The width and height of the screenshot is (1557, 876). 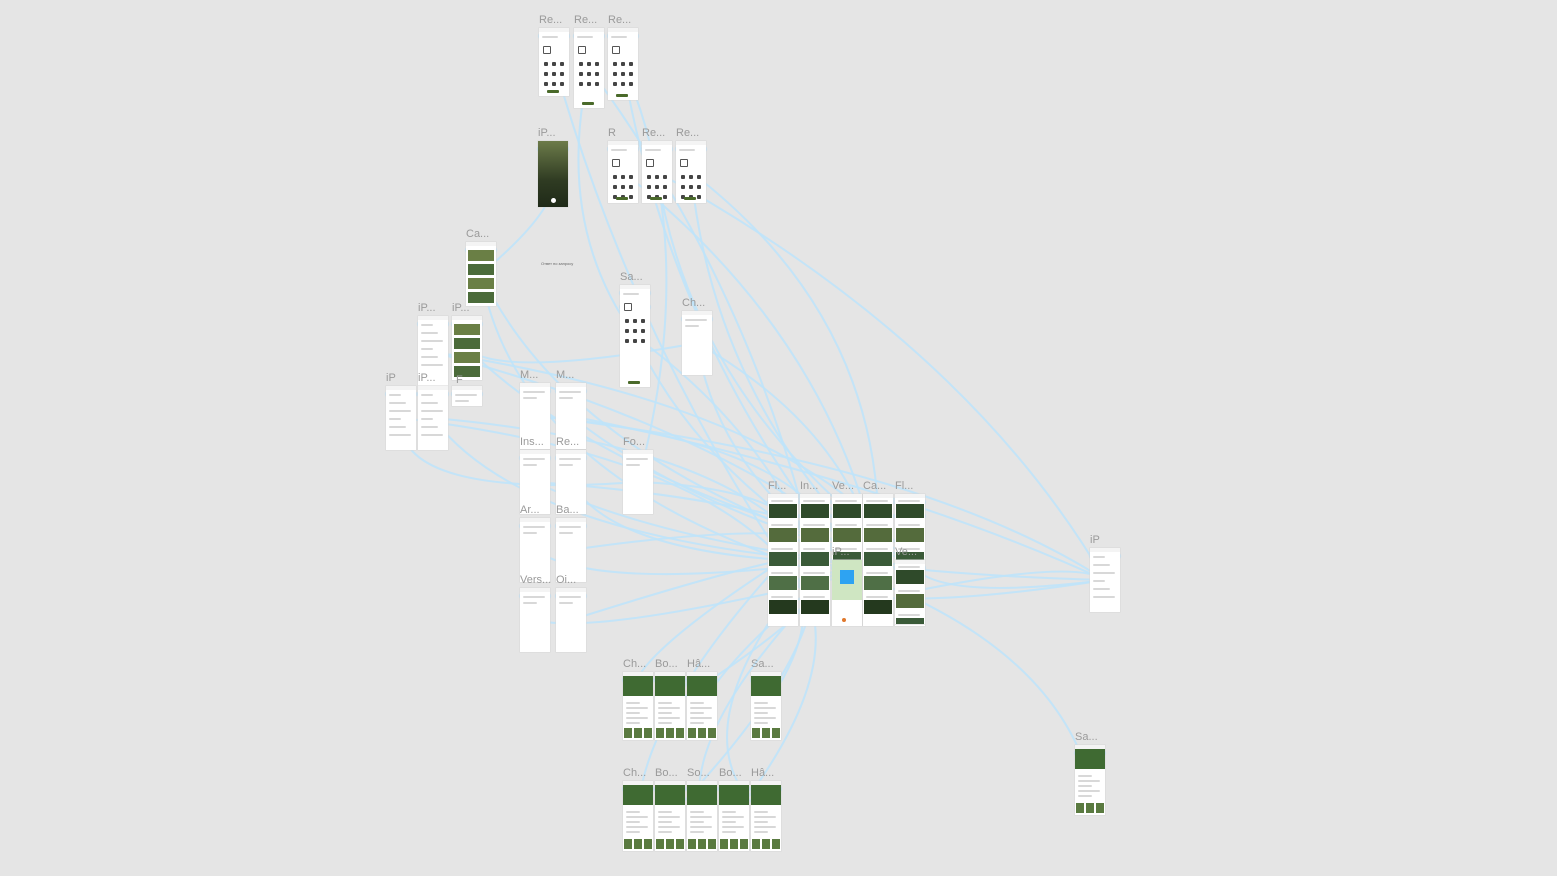 What do you see at coordinates (910, 592) in the screenshot?
I see `artboard-ve2` at bounding box center [910, 592].